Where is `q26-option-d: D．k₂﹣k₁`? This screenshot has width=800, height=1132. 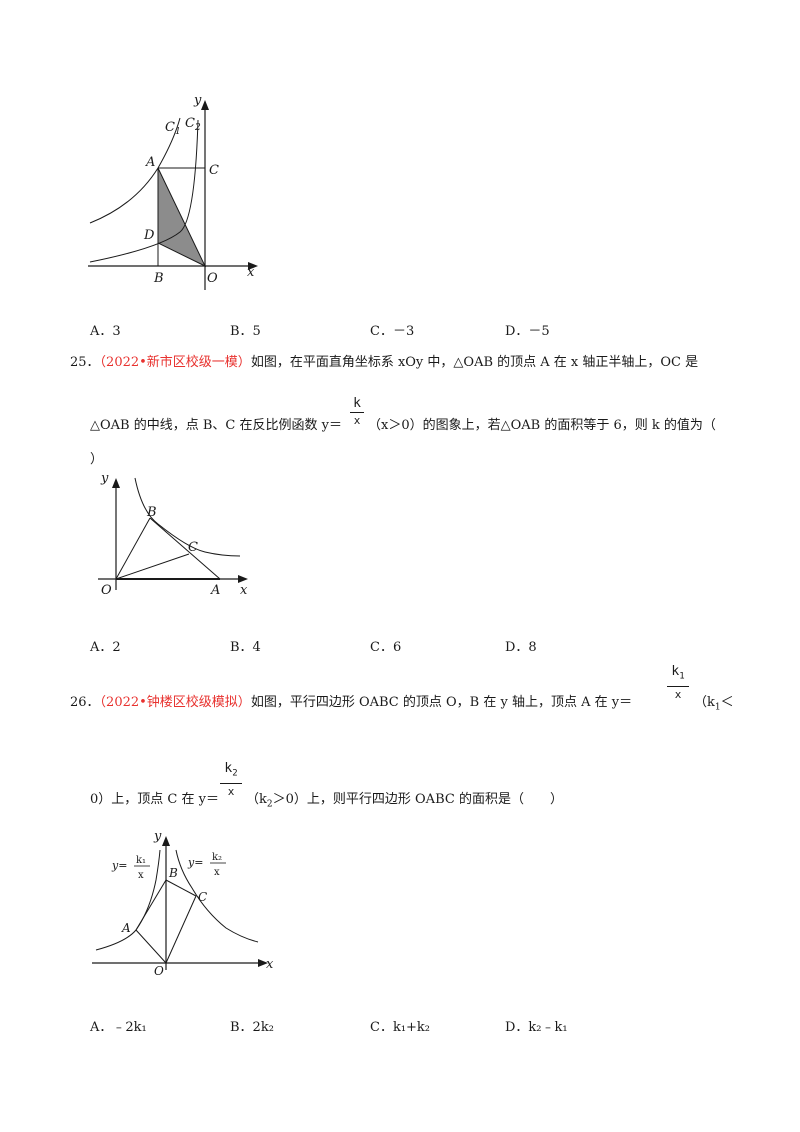
q26-option-d: D．k₂﹣k₁ is located at coordinates (536, 1027).